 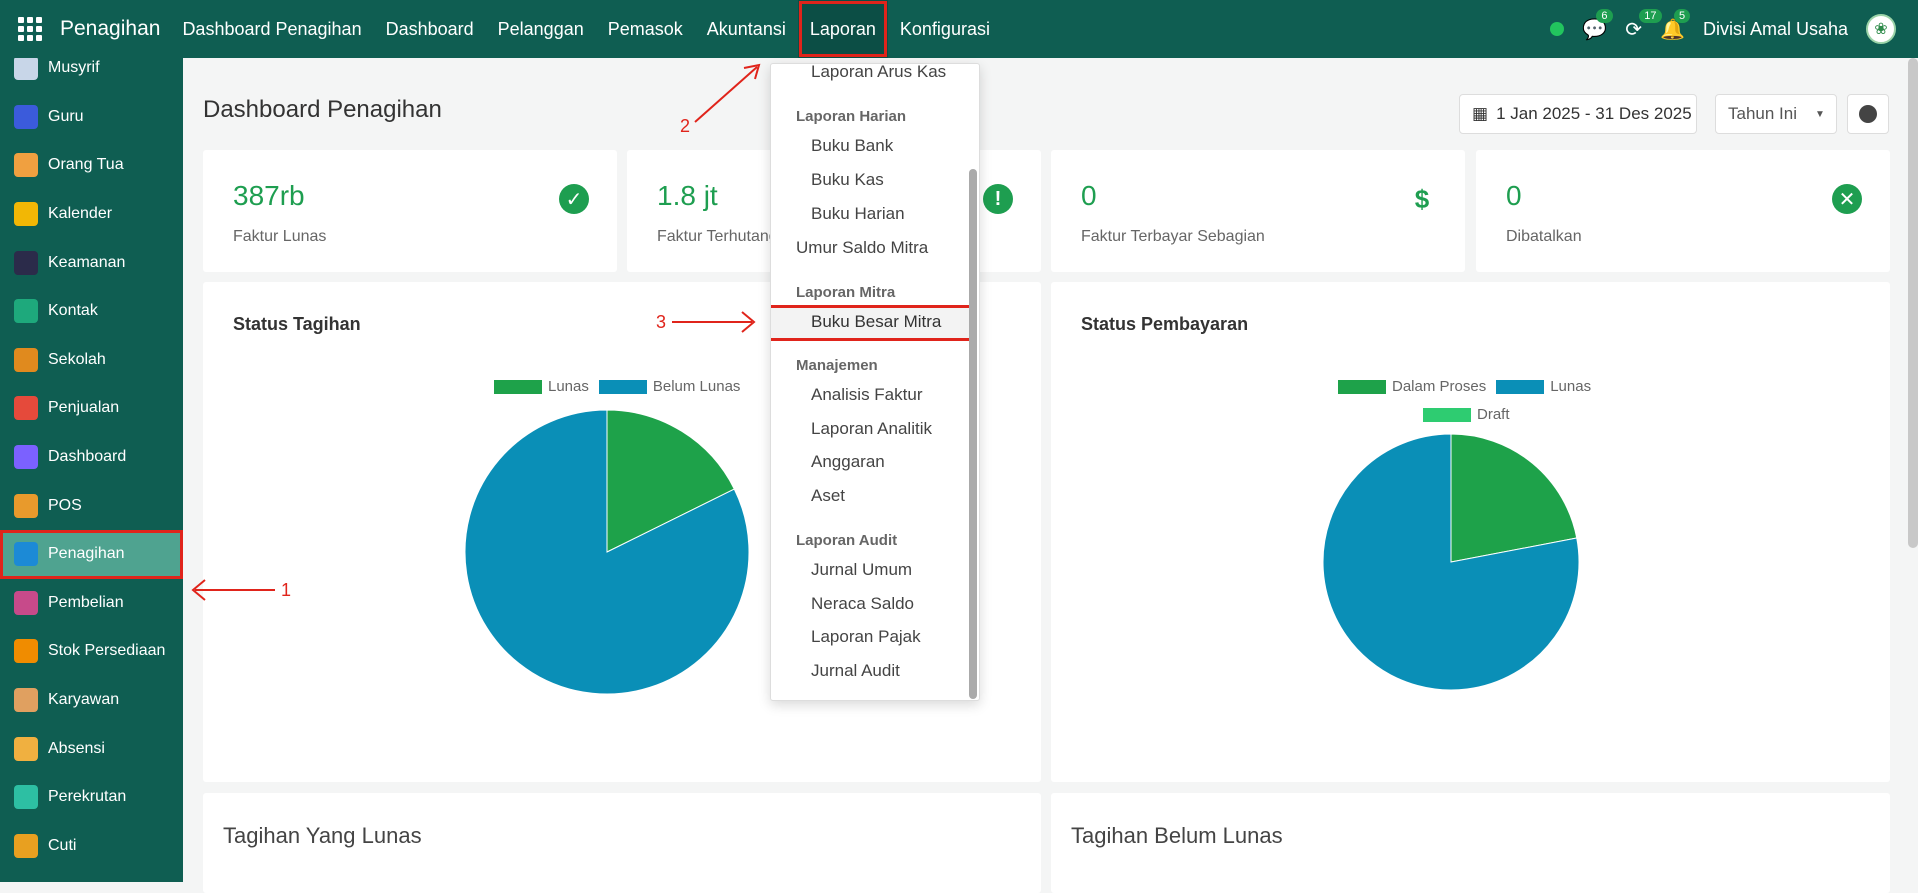 What do you see at coordinates (837, 365) in the screenshot?
I see `dropdown-header: Manajemen` at bounding box center [837, 365].